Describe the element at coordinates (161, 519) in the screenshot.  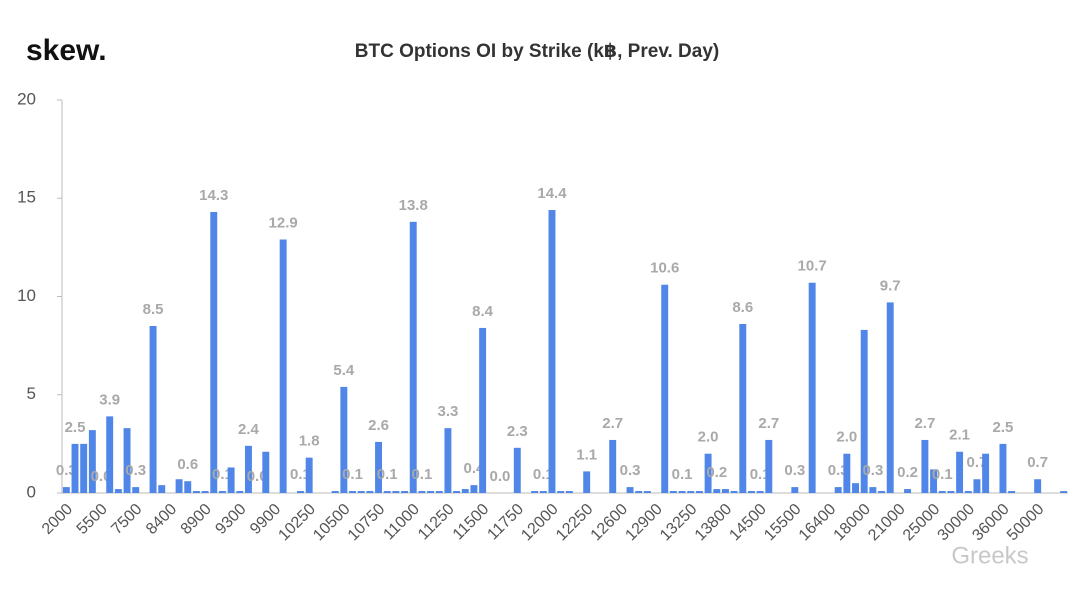
I see `x-tick-label: 8400` at that location.